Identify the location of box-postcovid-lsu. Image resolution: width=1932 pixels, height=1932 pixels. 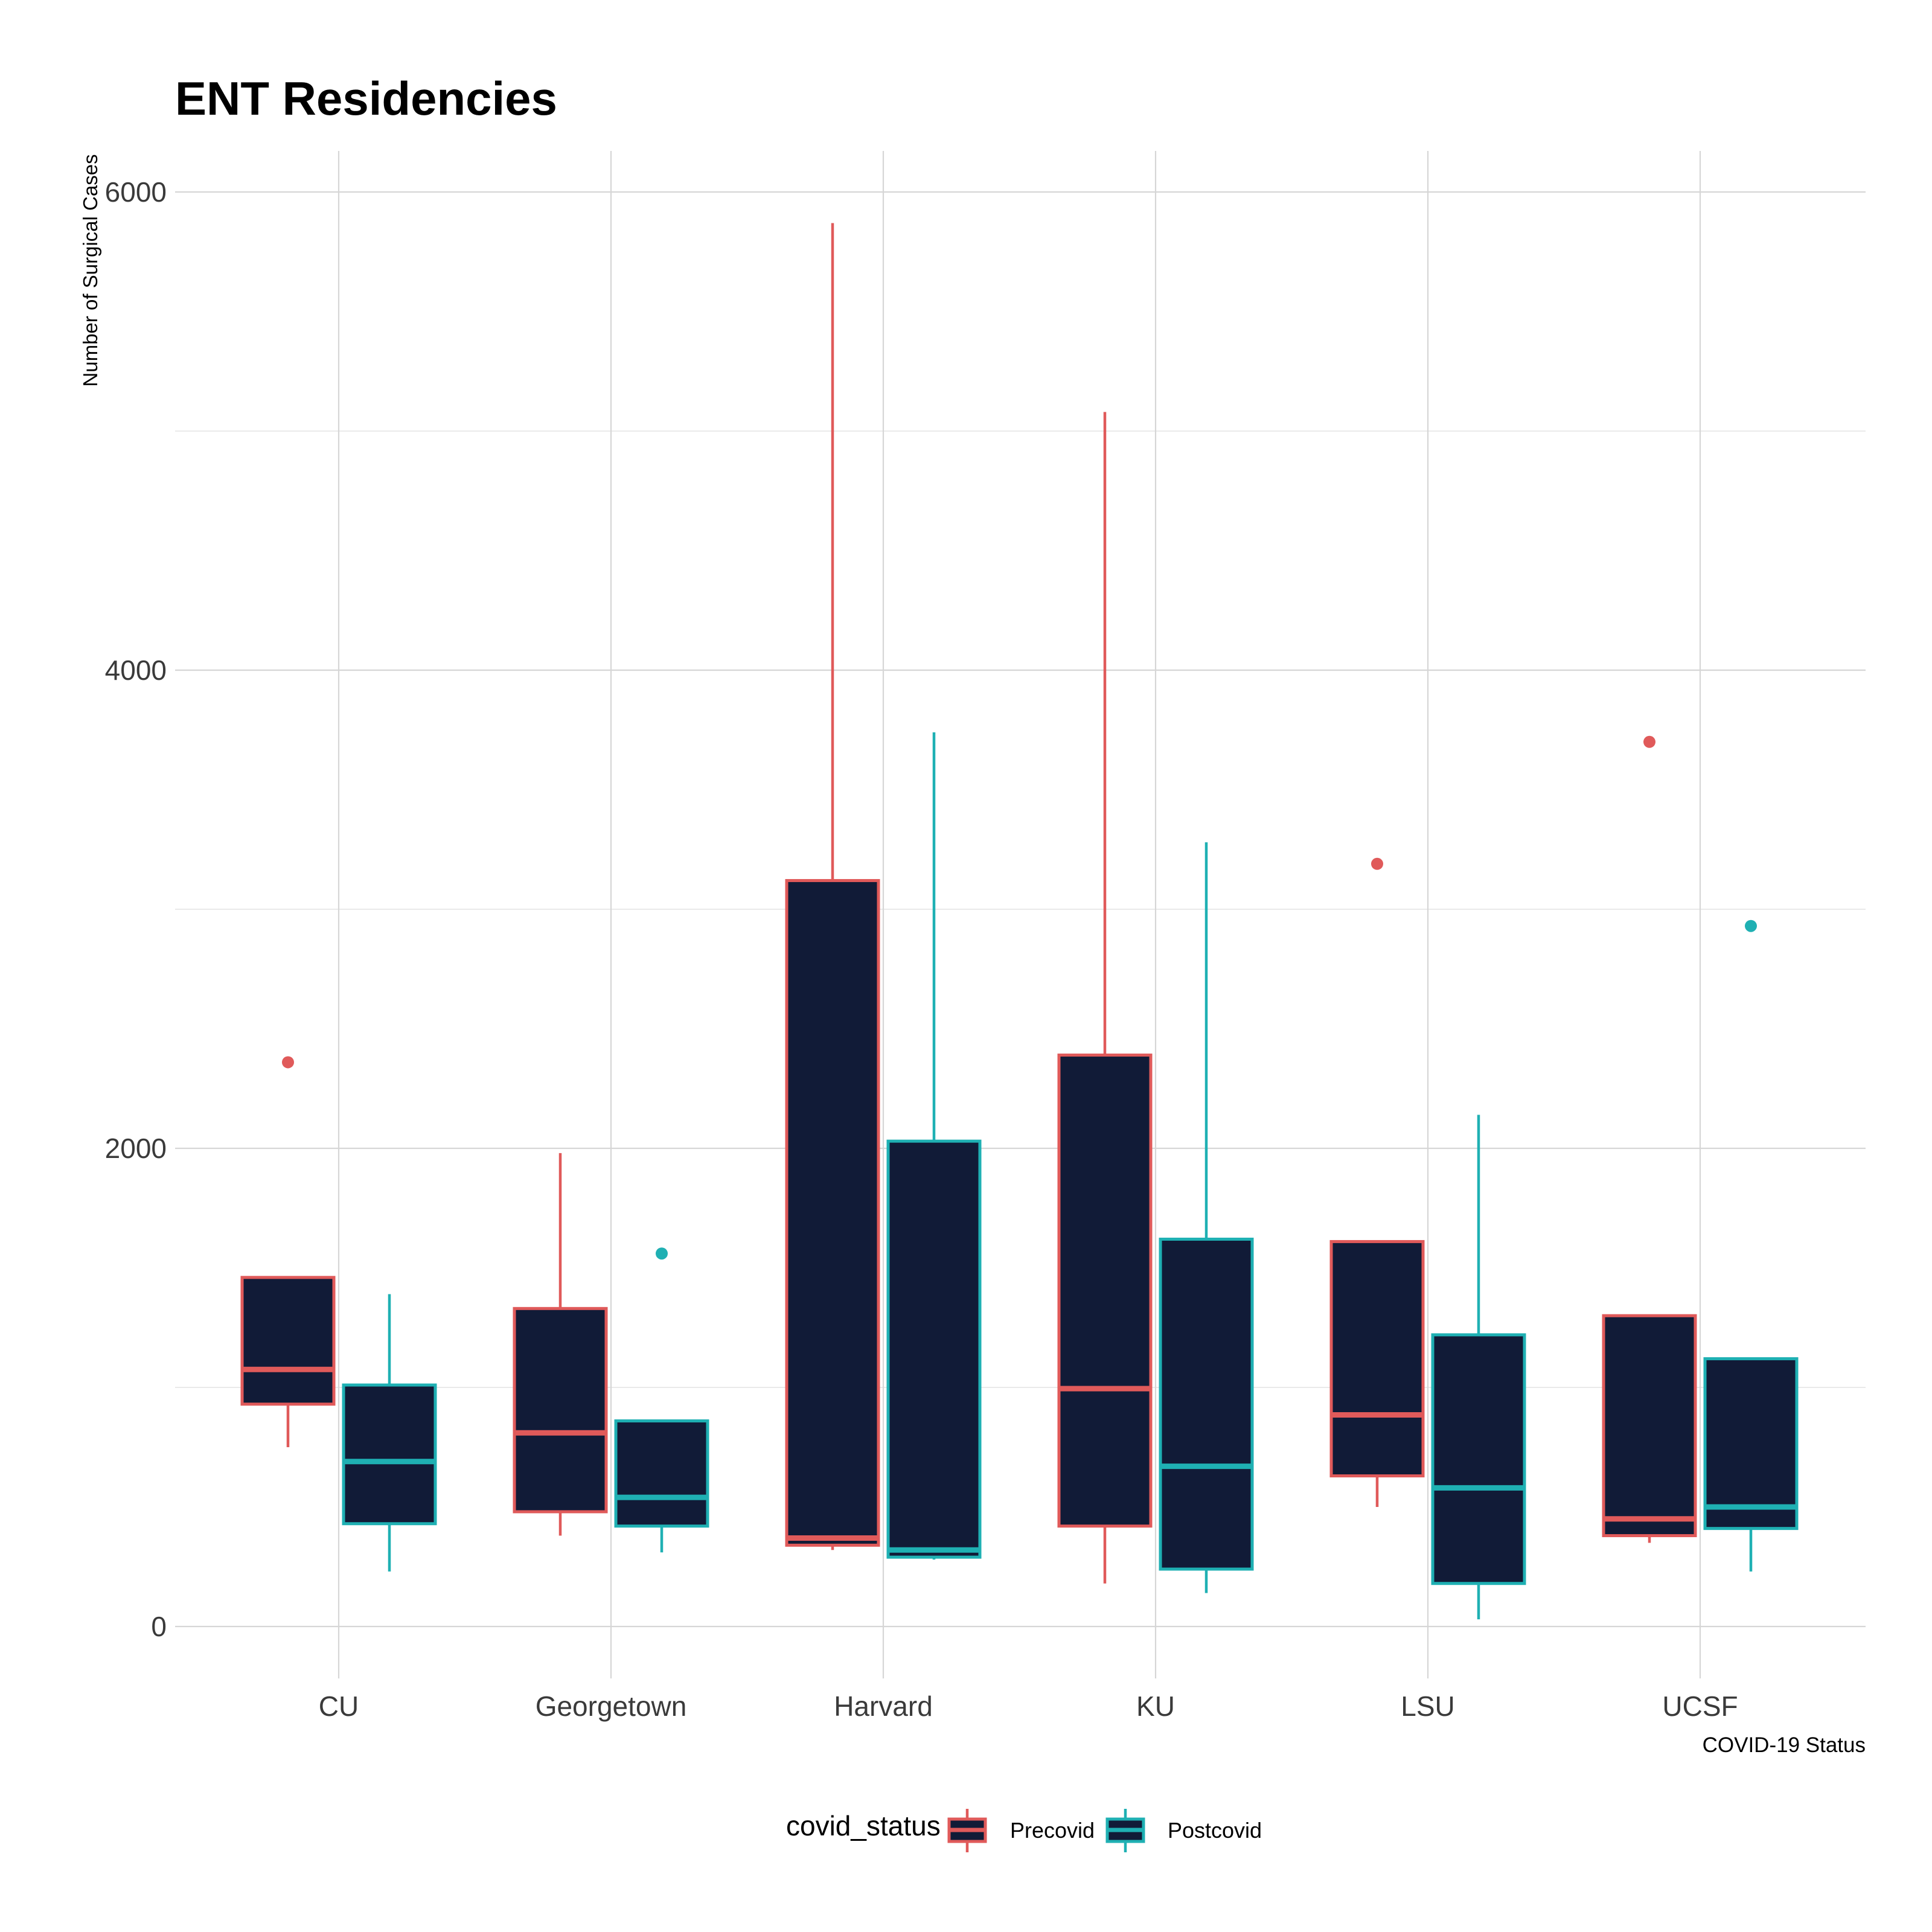
(1478, 1367).